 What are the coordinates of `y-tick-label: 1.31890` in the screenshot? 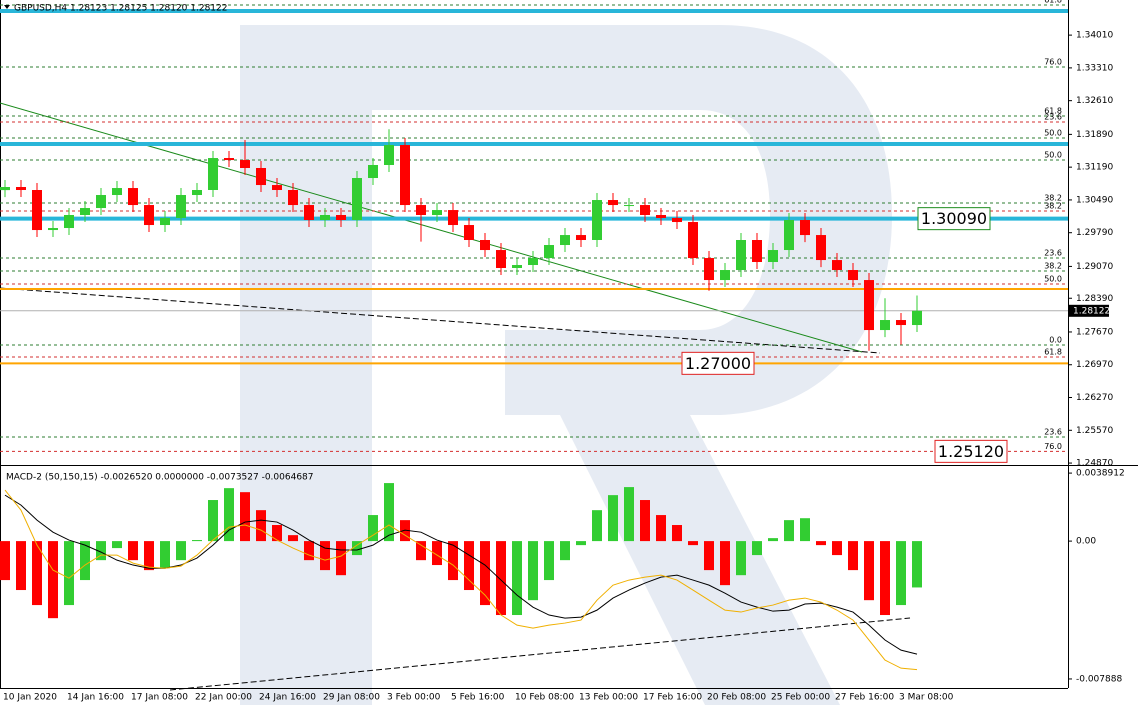 It's located at (1094, 135).